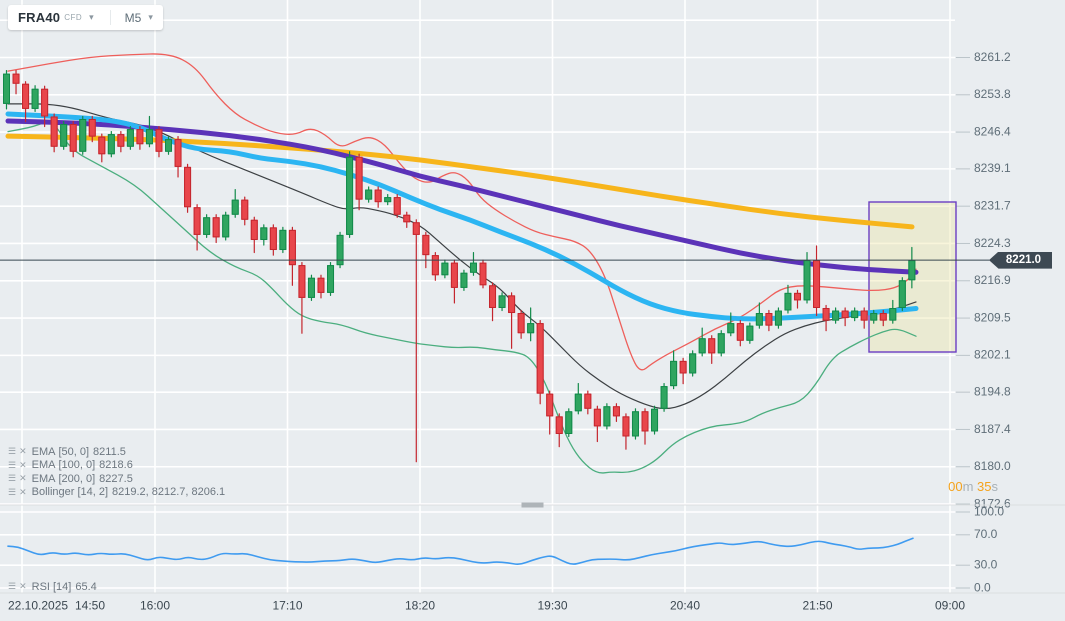 The width and height of the screenshot is (1065, 621). Describe the element at coordinates (968, 486) in the screenshot. I see `countdown-minutes-unit: m` at that location.